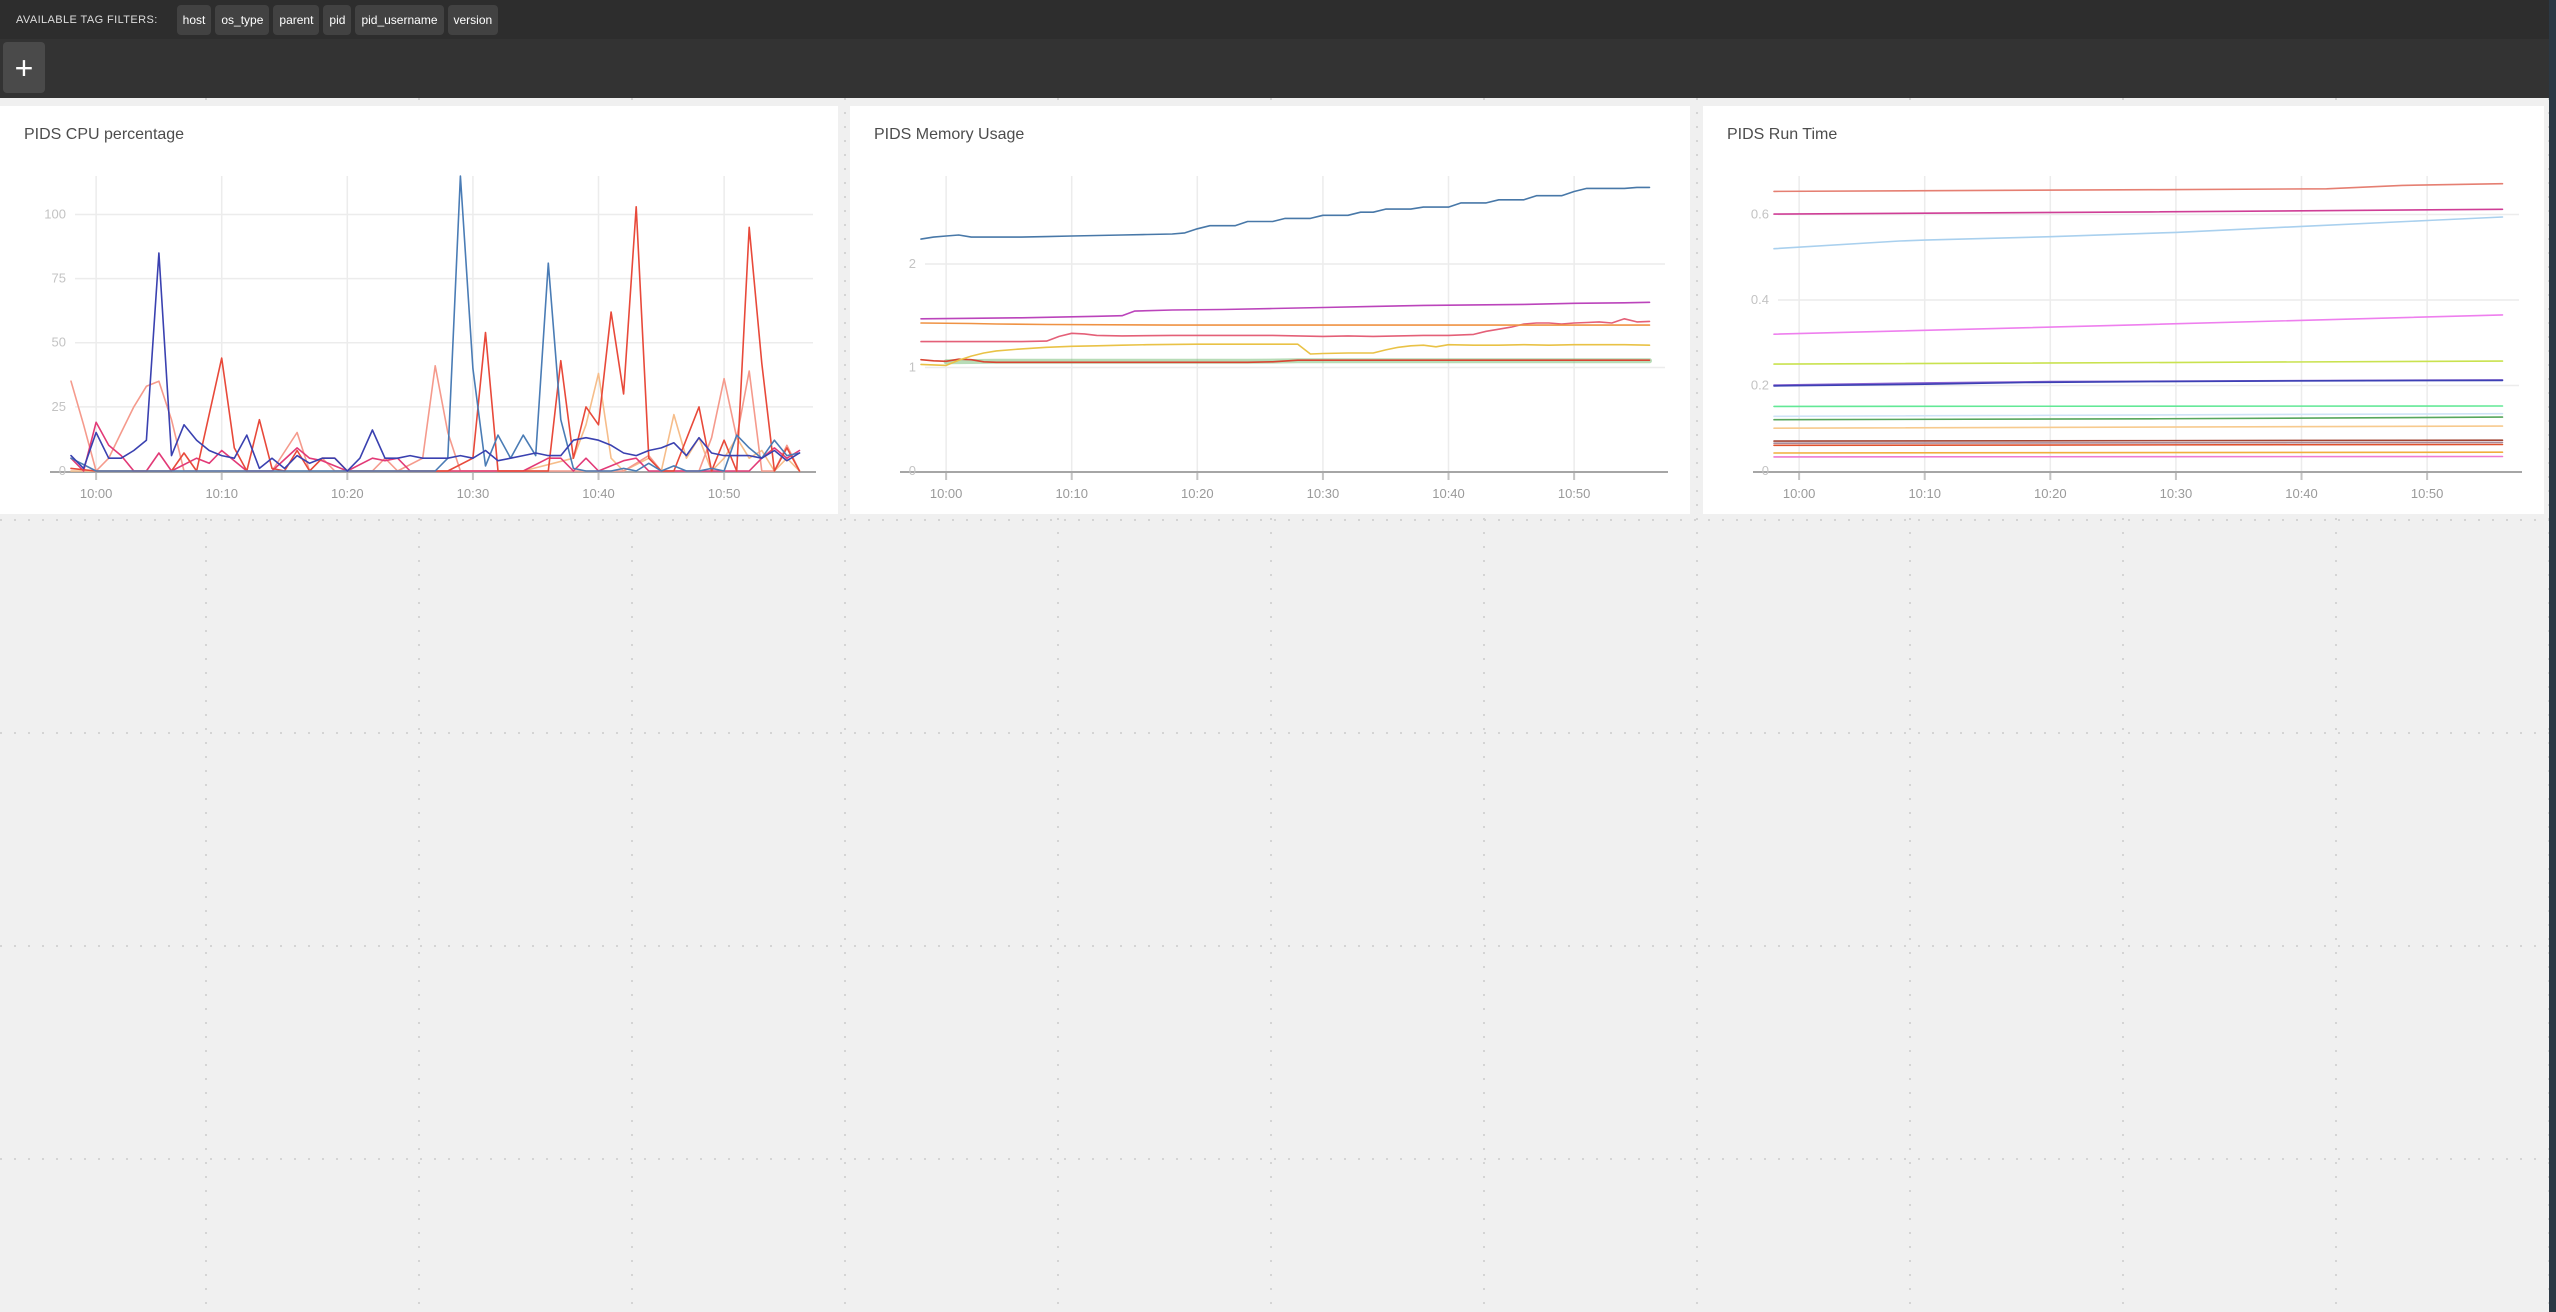  Describe the element at coordinates (59, 342) in the screenshot. I see `y-tick-label: 50` at that location.